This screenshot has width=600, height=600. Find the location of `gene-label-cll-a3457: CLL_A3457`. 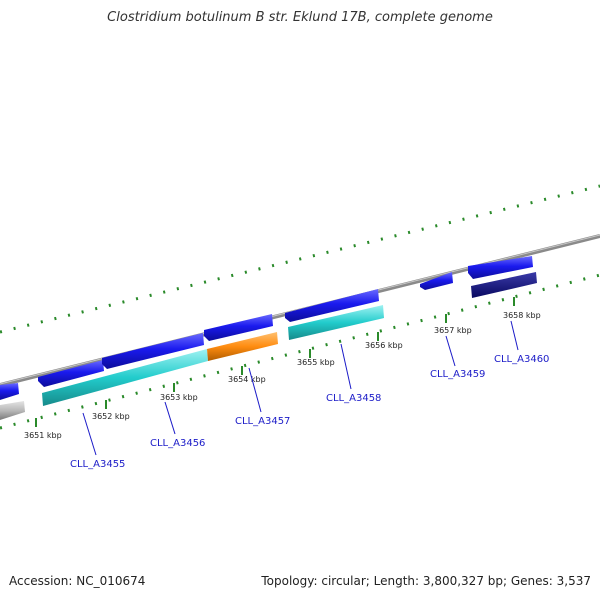

gene-label-cll-a3457: CLL_A3457 is located at coordinates (262, 421).